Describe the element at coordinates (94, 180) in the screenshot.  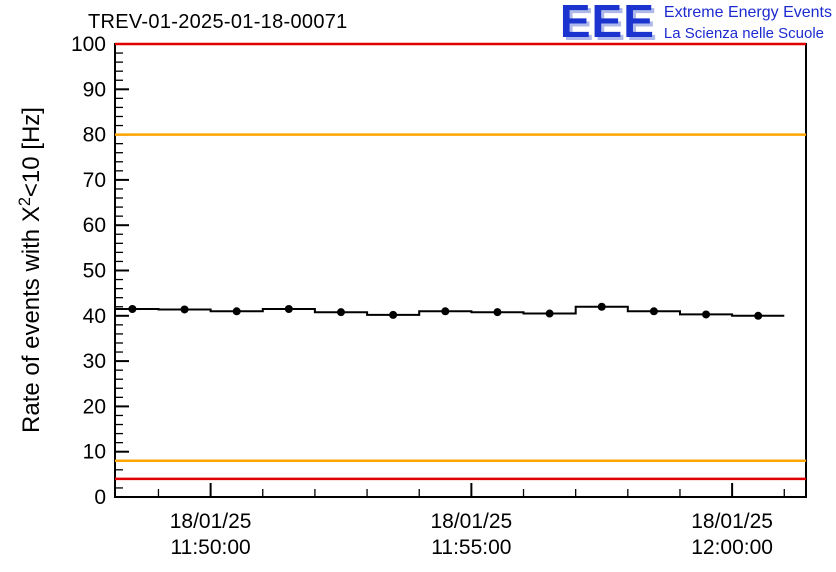
I see `svg-text: 70` at that location.